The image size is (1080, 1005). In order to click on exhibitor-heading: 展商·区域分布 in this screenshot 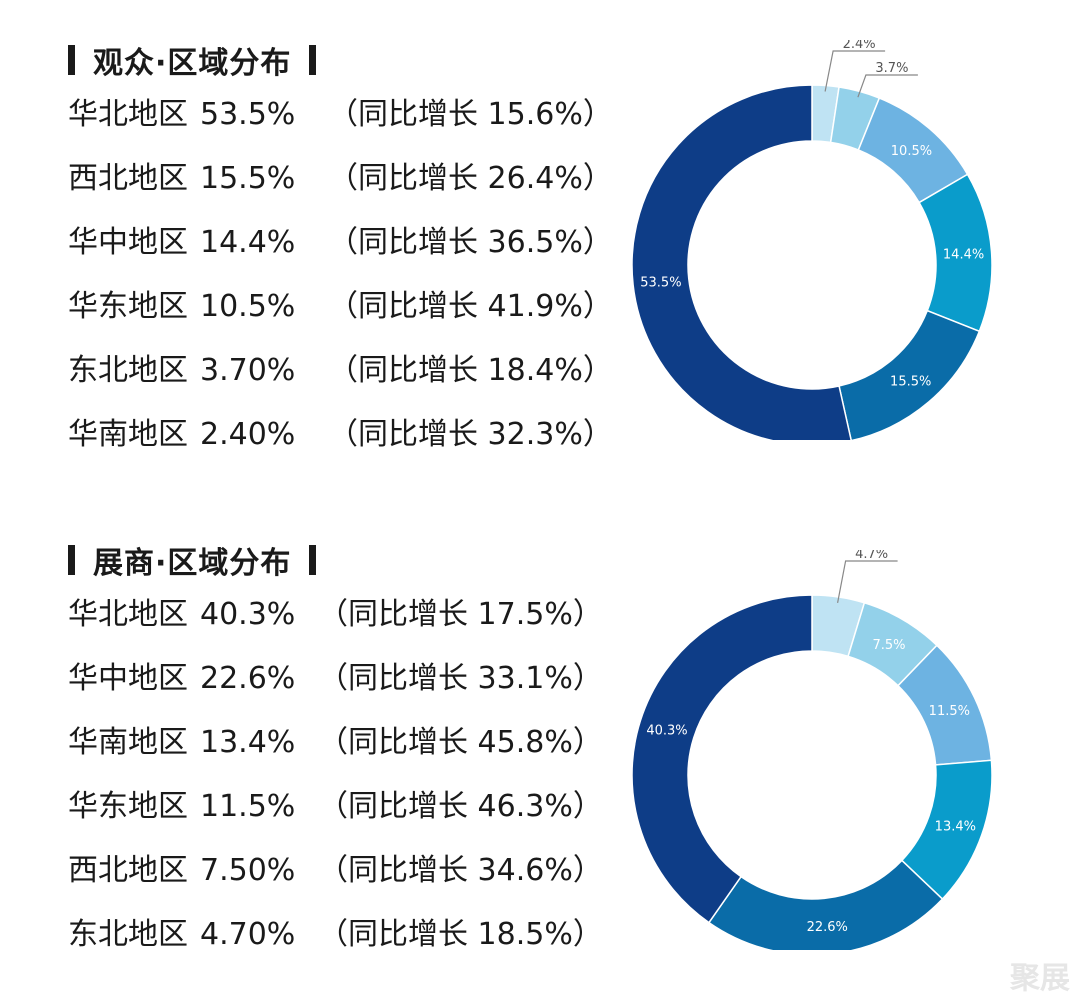, I will do `click(192, 560)`.